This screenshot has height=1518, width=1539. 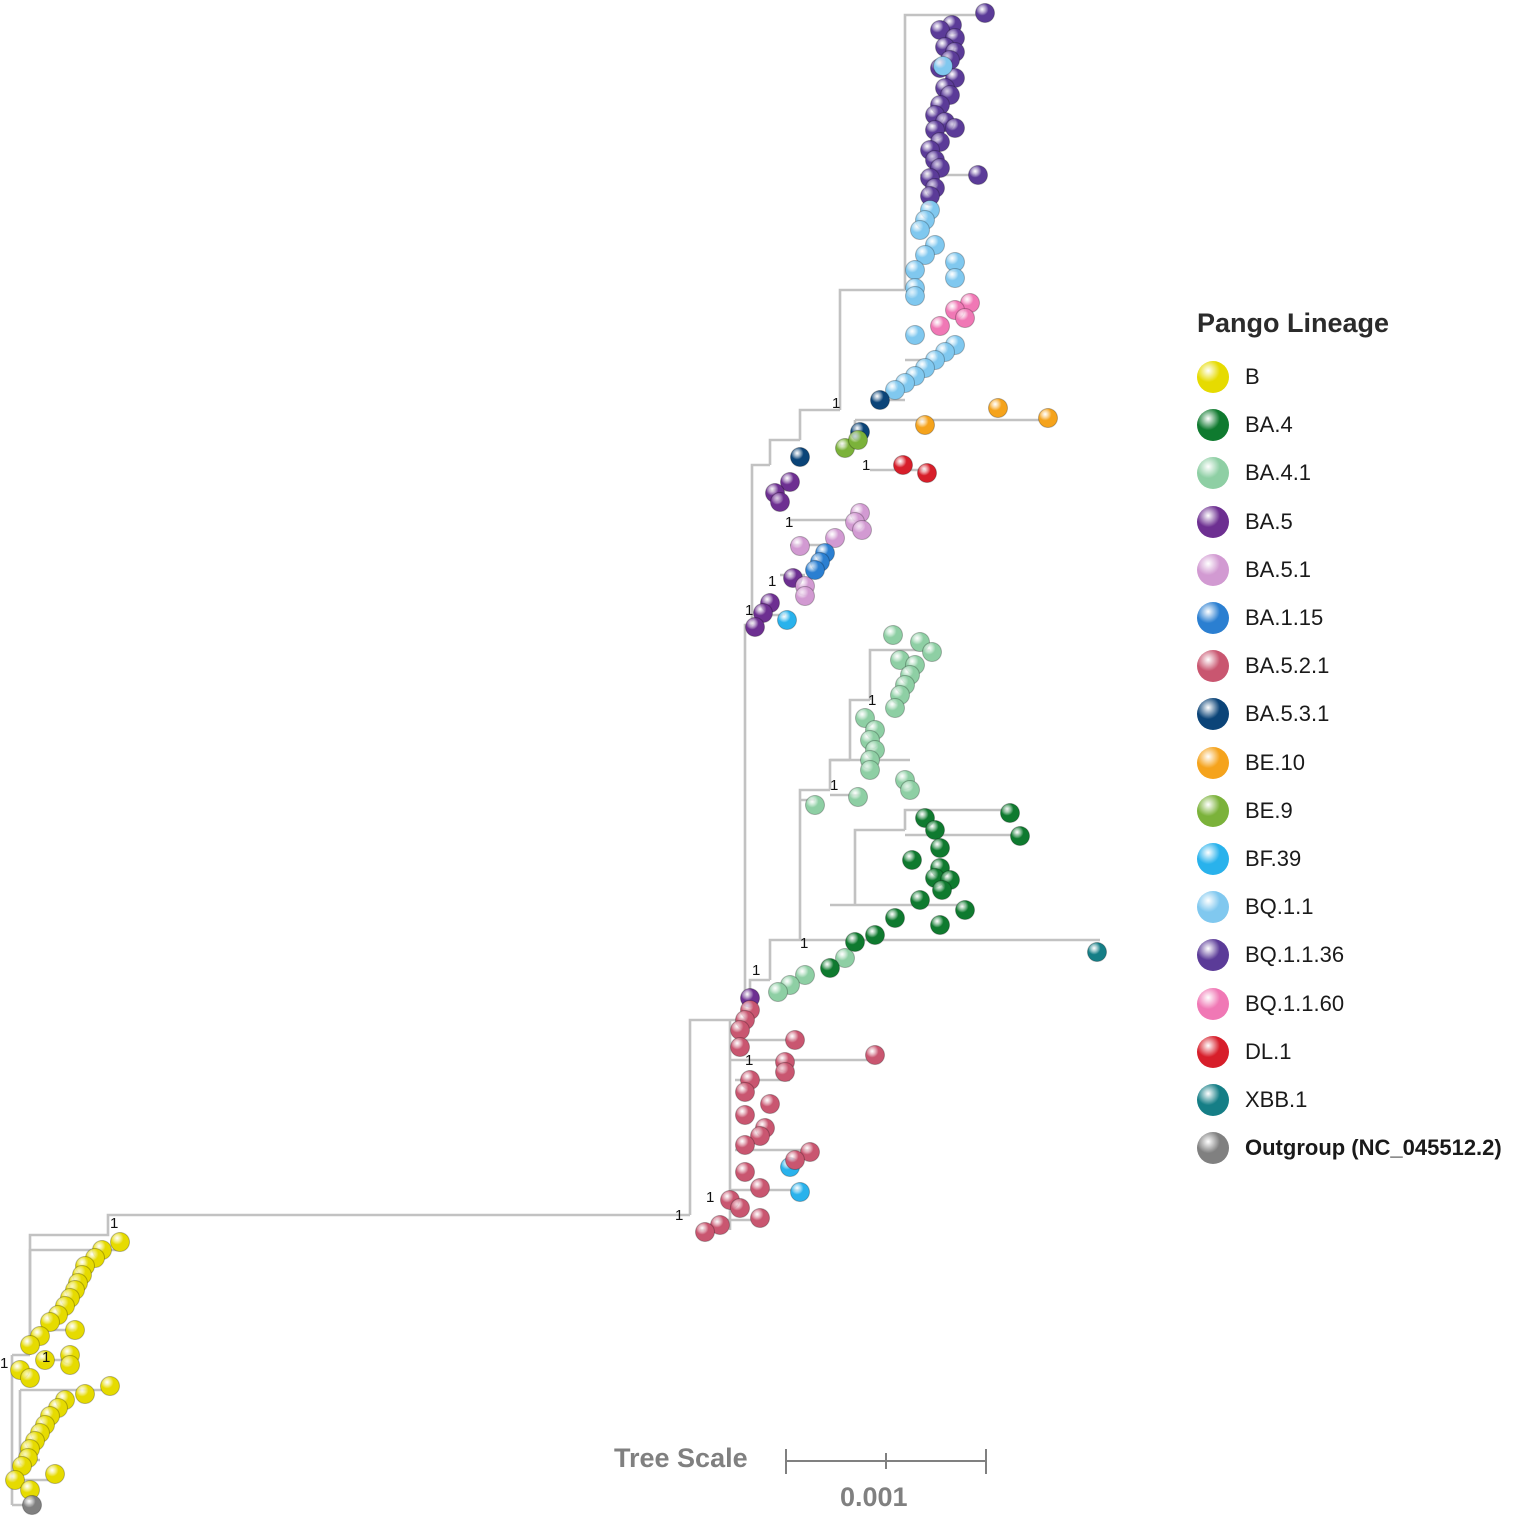 I want to click on legend-item: Outgroup (NC_045512.2), so click(x=1349, y=1148).